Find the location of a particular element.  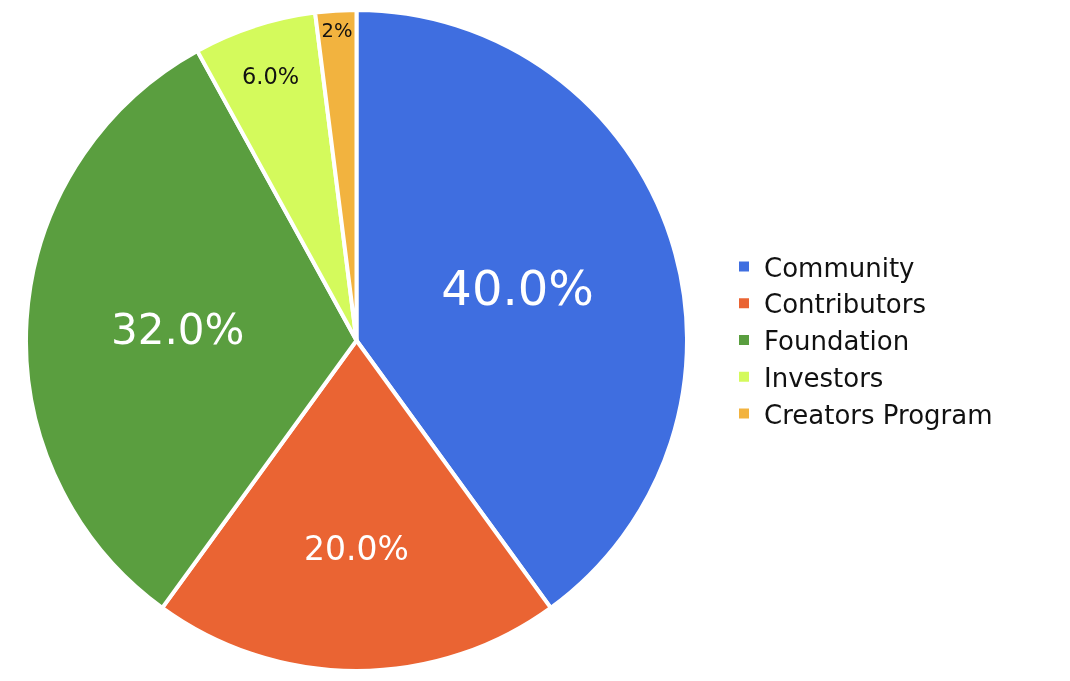

data-label: 2% is located at coordinates (337, 30).